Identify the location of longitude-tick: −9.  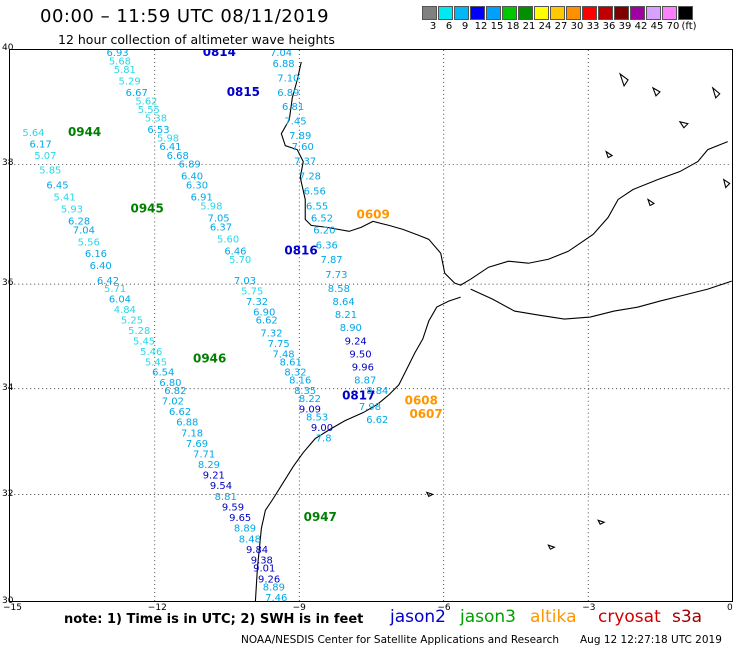
(299, 608).